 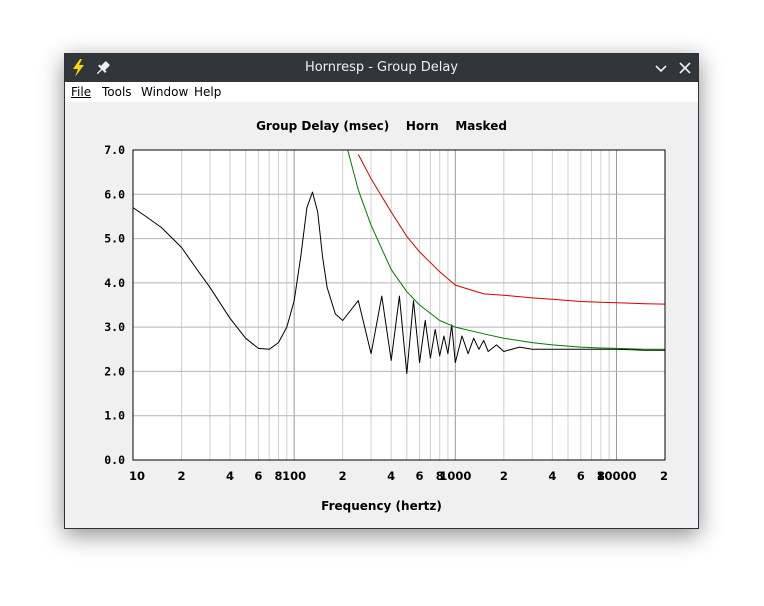 What do you see at coordinates (114, 460) in the screenshot?
I see `y-tick-label: 0.0` at bounding box center [114, 460].